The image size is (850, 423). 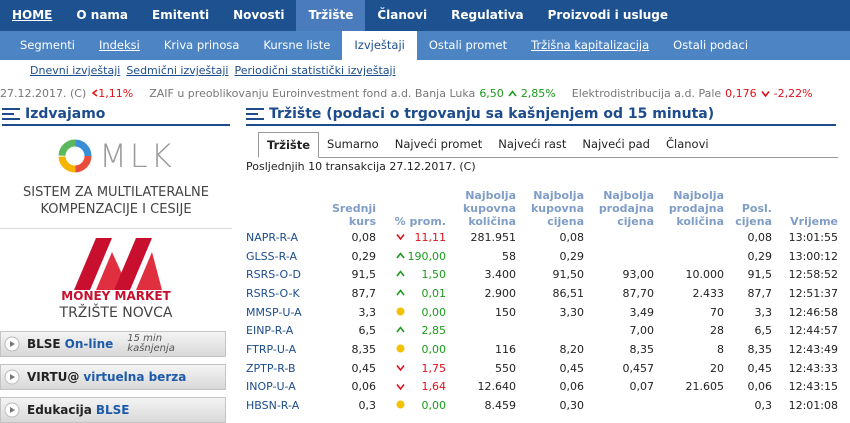 I want to click on sub-nav-link: Tržišna kapitalizacija, so click(x=590, y=45).